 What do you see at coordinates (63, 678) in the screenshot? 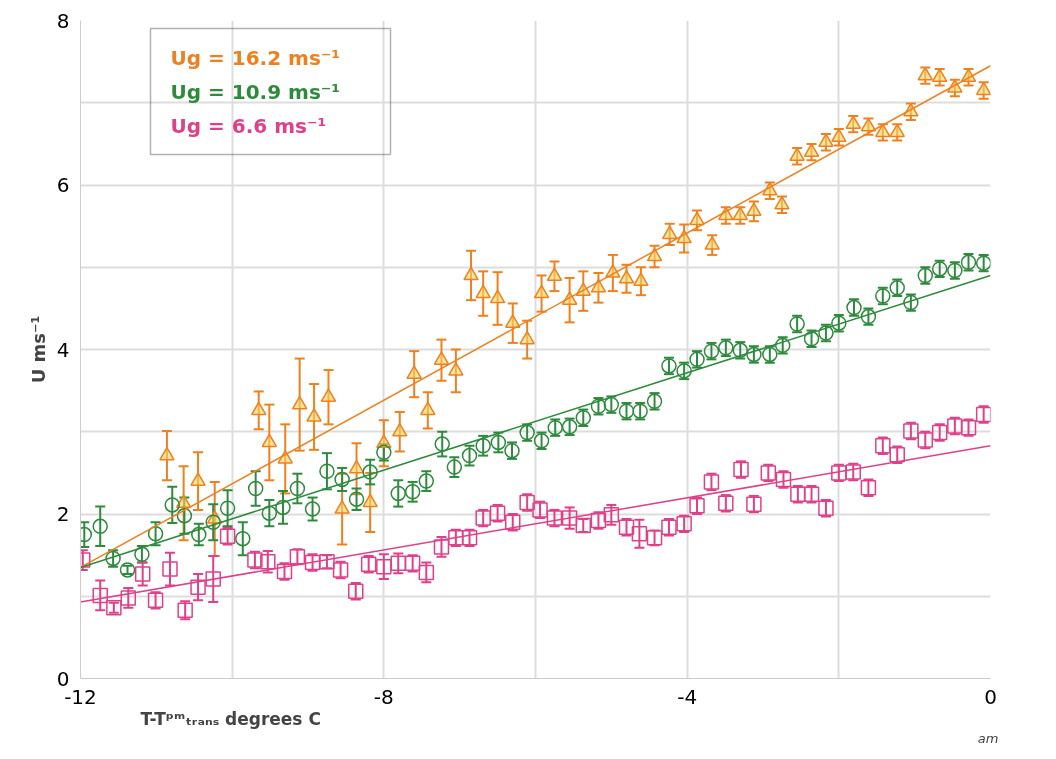
I see `y-tick-label: 0` at bounding box center [63, 678].